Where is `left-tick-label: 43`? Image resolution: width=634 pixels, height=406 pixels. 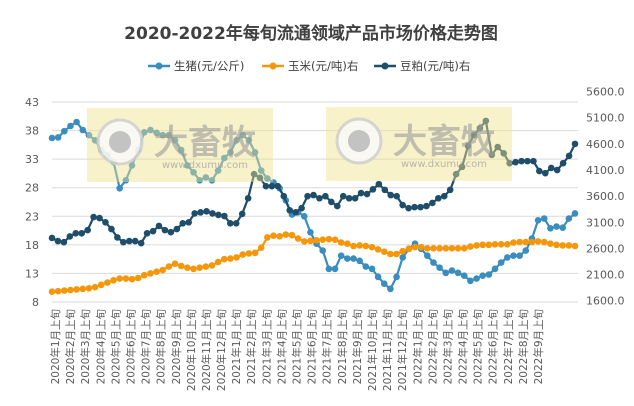
left-tick-label: 43 is located at coordinates (32, 102).